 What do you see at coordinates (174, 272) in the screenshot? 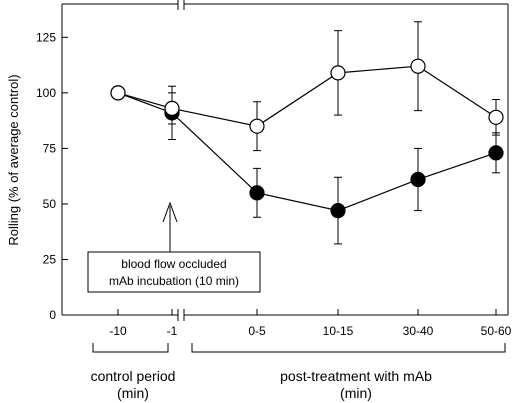
I see `annotation-box` at bounding box center [174, 272].